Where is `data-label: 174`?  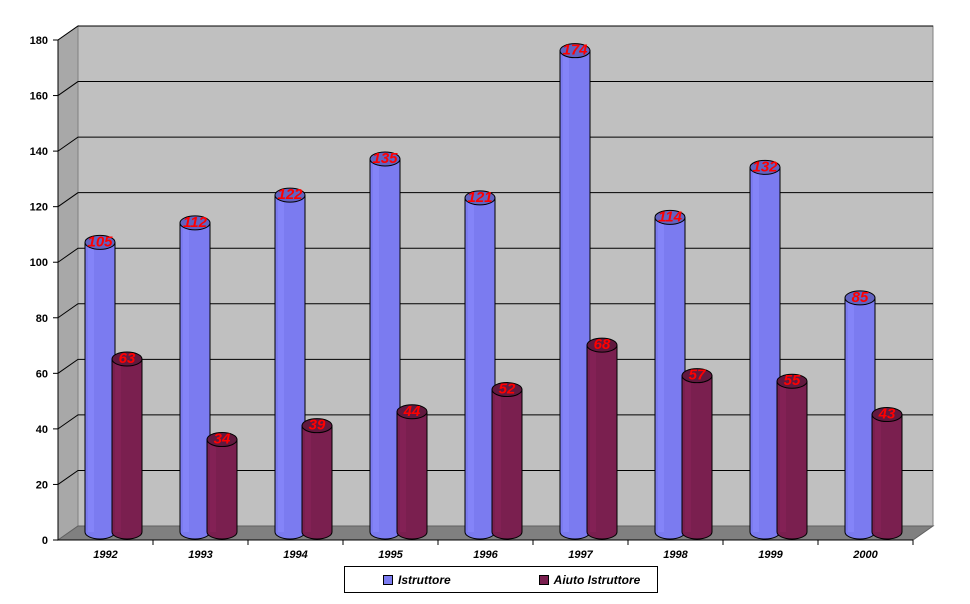 data-label: 174 is located at coordinates (575, 50).